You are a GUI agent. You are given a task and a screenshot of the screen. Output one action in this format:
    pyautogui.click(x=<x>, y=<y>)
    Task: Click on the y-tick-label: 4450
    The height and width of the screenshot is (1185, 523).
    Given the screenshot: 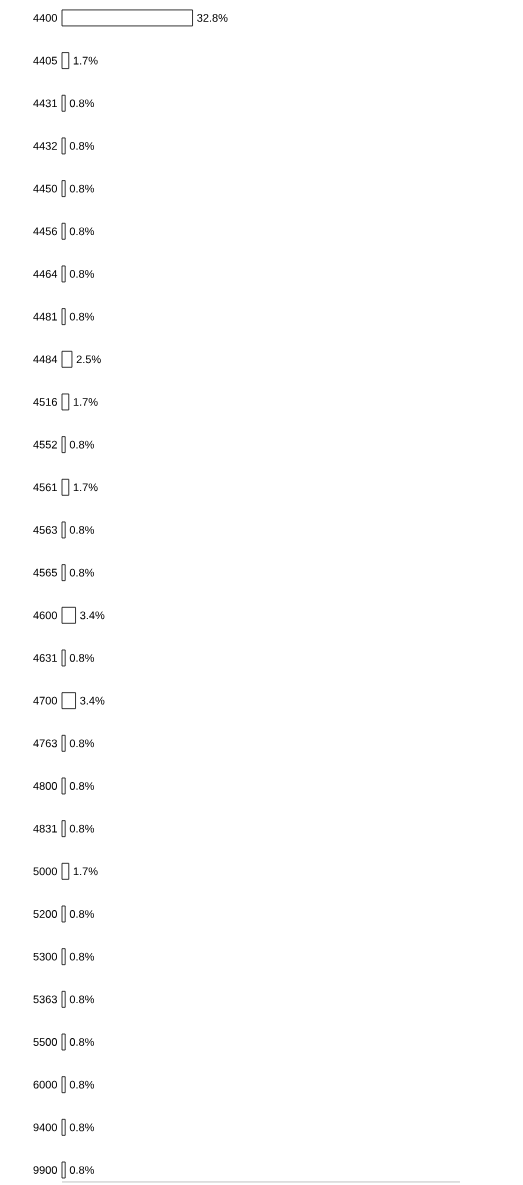 What is the action you would take?
    pyautogui.click(x=45, y=188)
    